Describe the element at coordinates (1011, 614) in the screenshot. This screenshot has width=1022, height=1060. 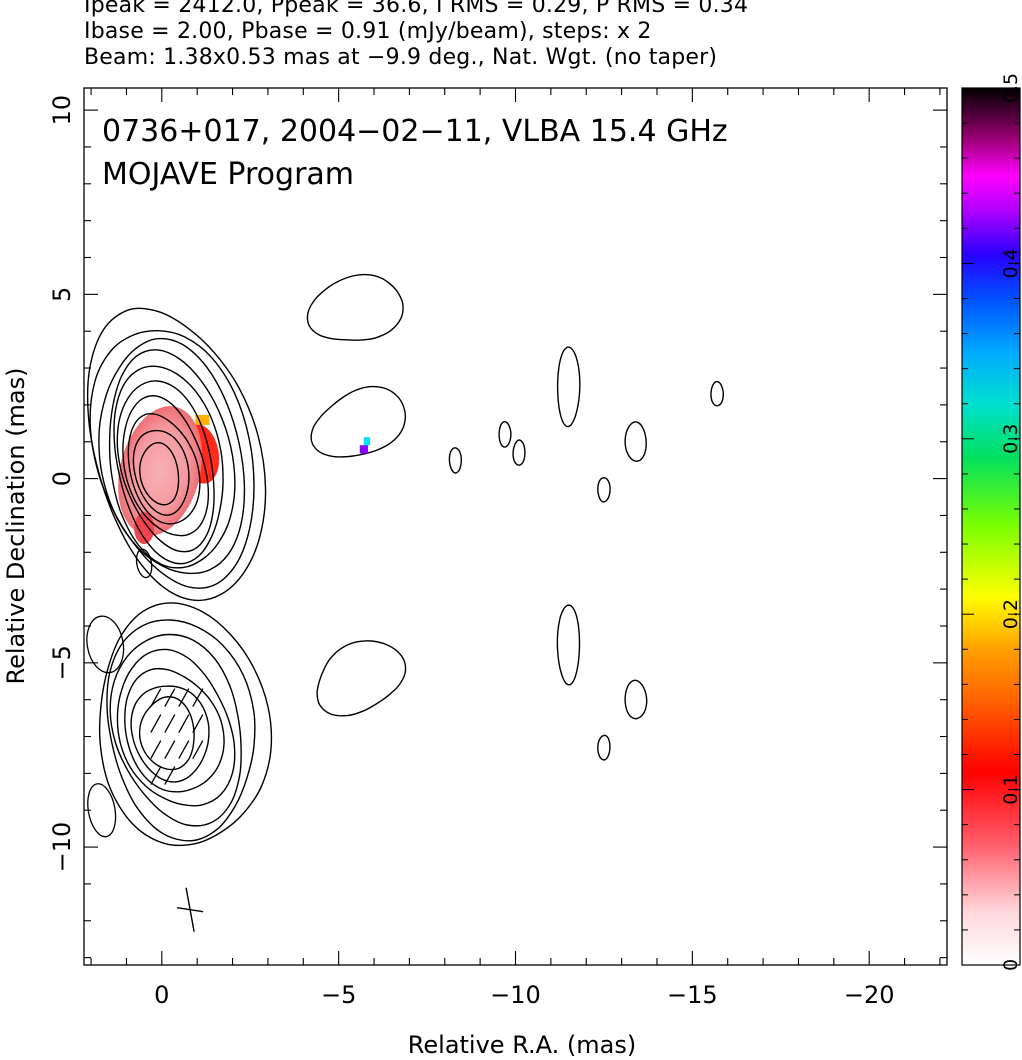
I see `colorbar-tick-label: 0.2` at that location.